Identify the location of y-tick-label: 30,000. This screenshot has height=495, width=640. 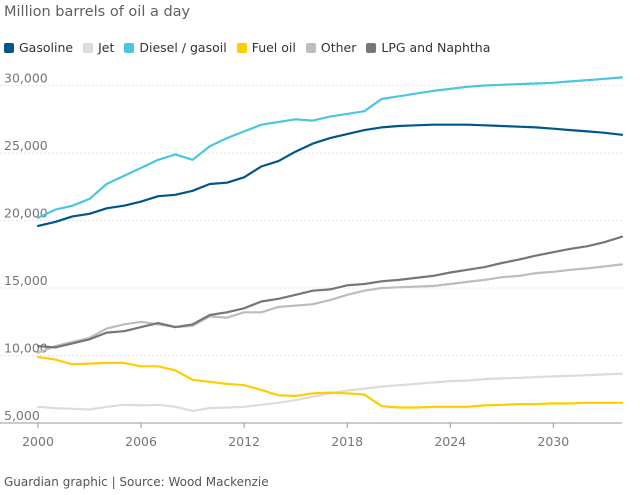
(26, 78).